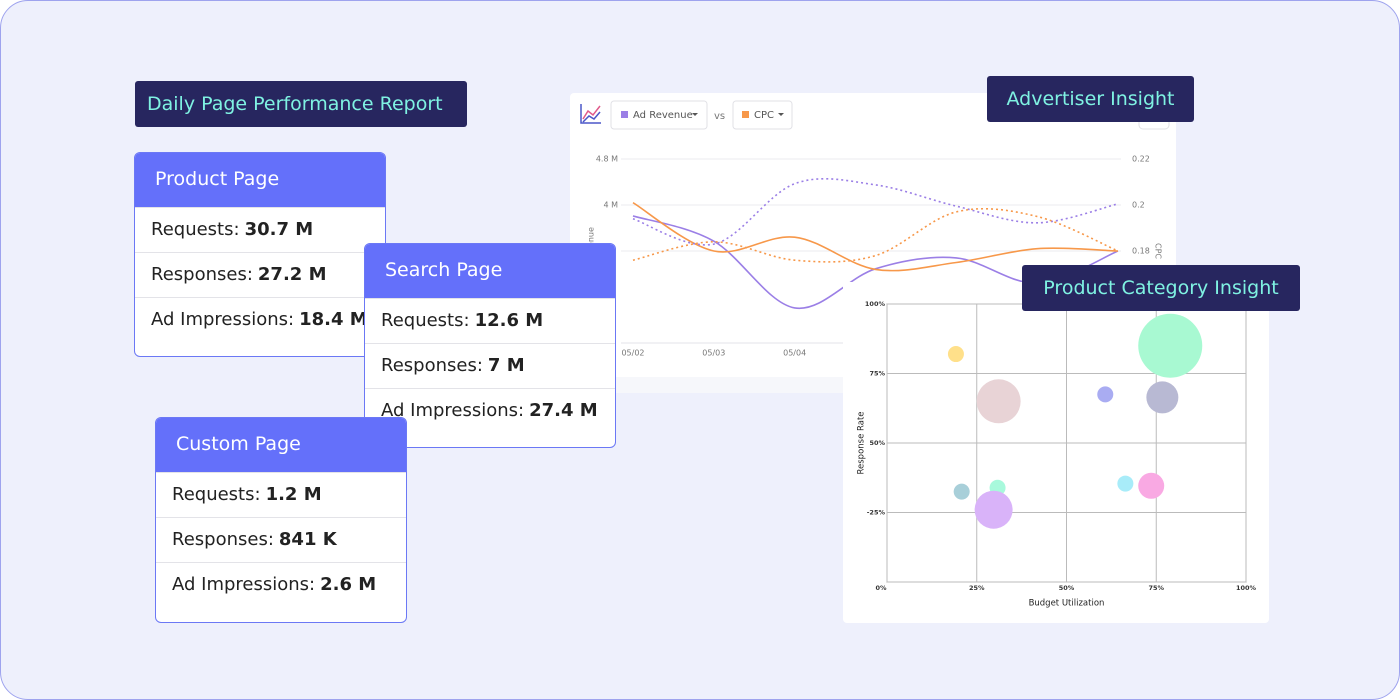 Image resolution: width=1400 pixels, height=700 pixels. I want to click on metric-row: Requests: 12.6 M, so click(490, 320).